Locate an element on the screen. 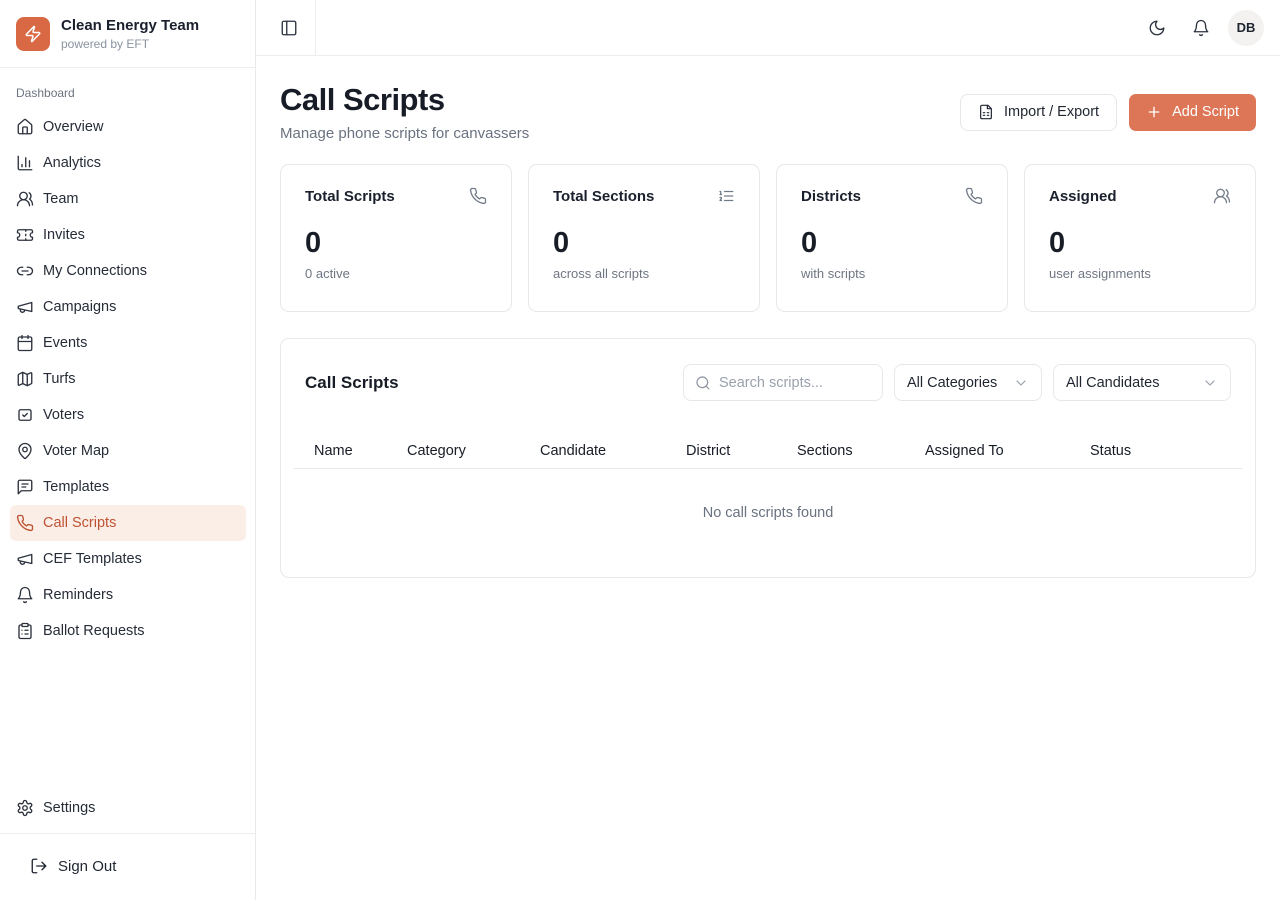  sidebar-item-cef-templates: CEF Templates is located at coordinates (128, 559).